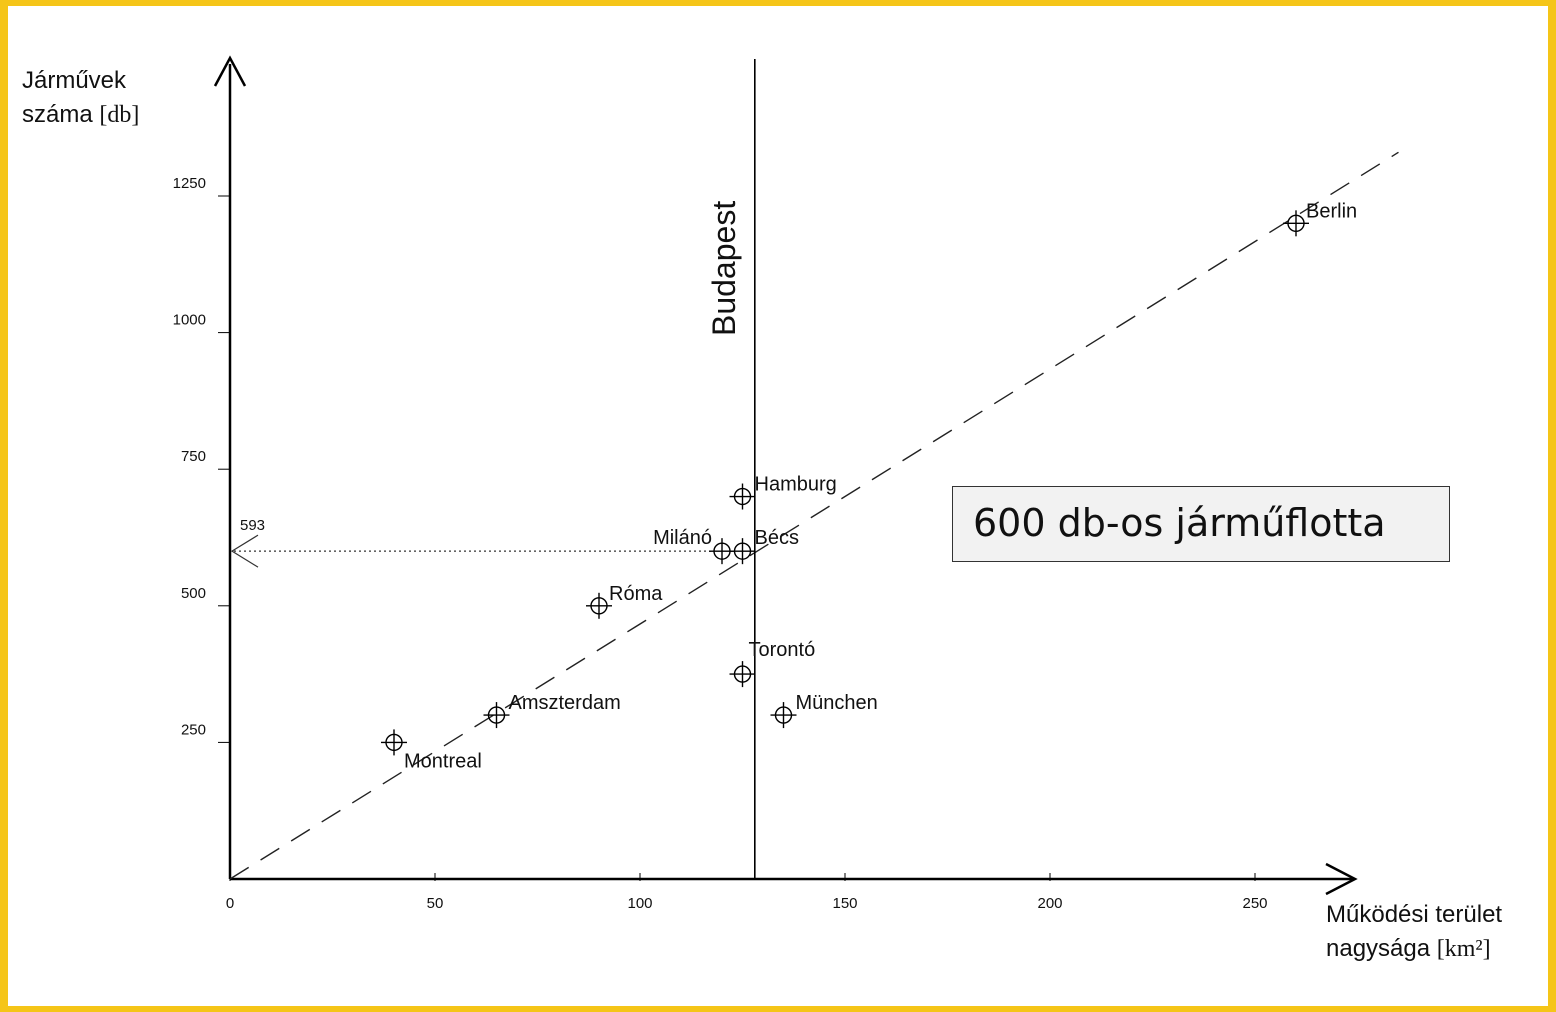  Describe the element at coordinates (1341, 879) in the screenshot. I see `x-axis-arrow-icon` at that location.